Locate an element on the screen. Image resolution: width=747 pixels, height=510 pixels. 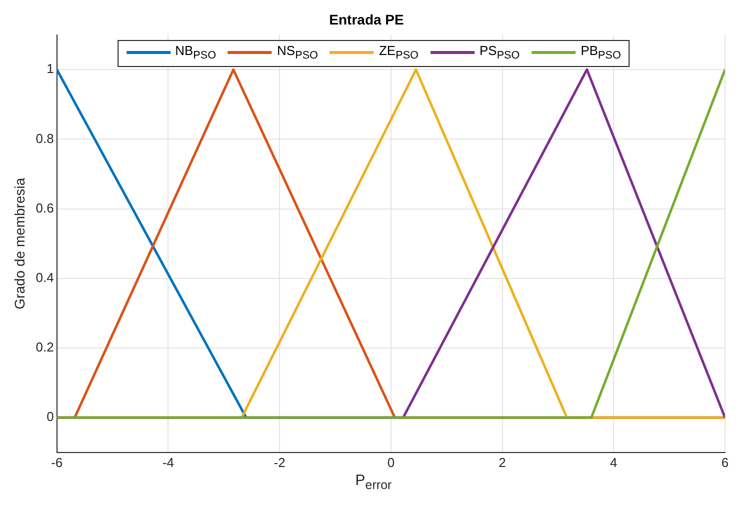
legend-label: PB$_{PSO}$ is located at coordinates (600, 52).